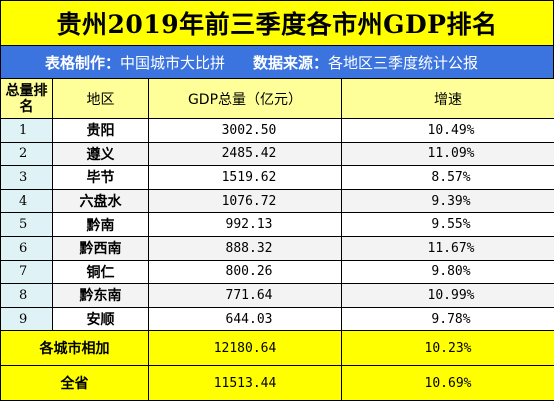  Describe the element at coordinates (291, 62) in the screenshot. I see `data-source-label: 数据来源：` at that location.